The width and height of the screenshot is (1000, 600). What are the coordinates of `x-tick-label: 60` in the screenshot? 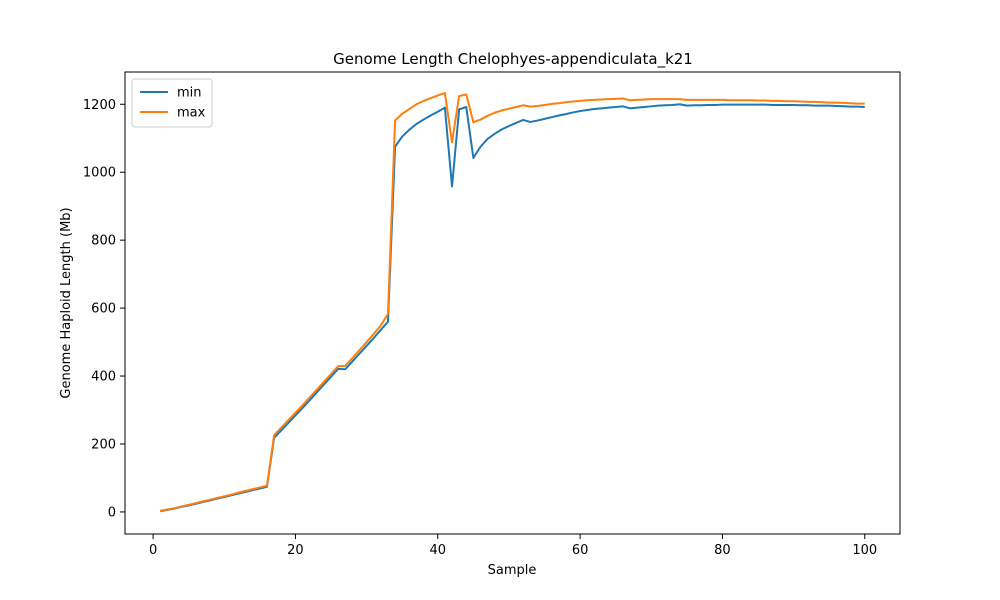 It's located at (580, 550).